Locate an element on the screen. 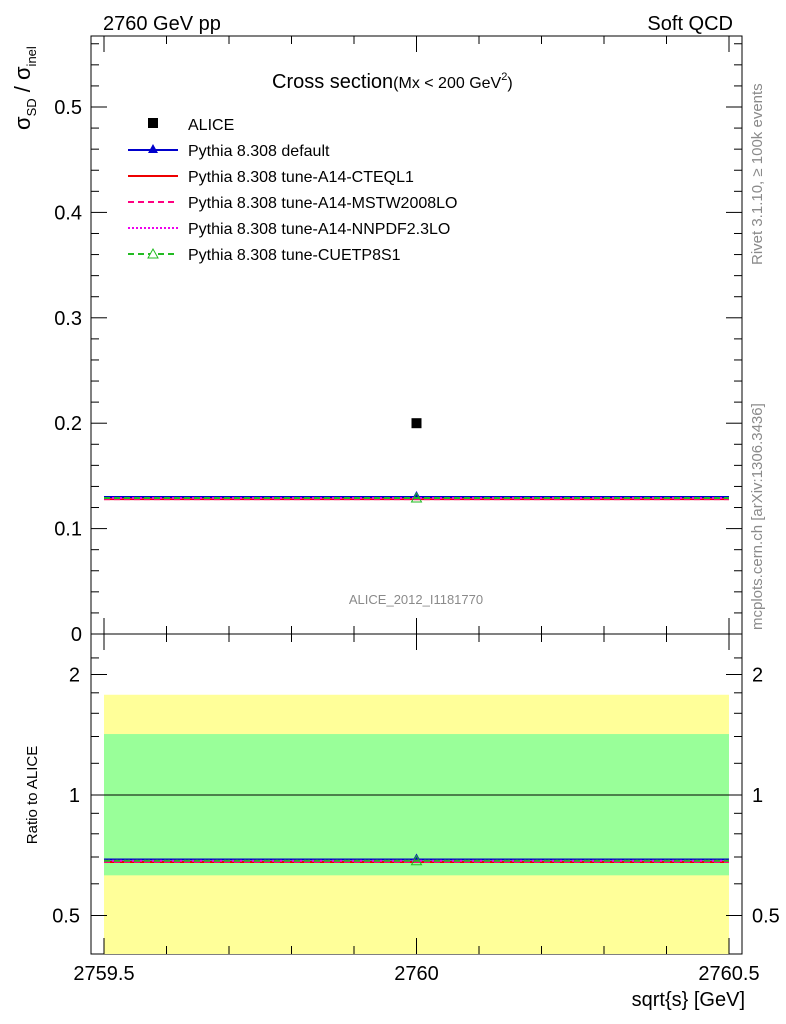 This screenshot has width=786, height=1024. rivet-label: Rivet 3.1.10, ≥ 100k events is located at coordinates (757, 174).